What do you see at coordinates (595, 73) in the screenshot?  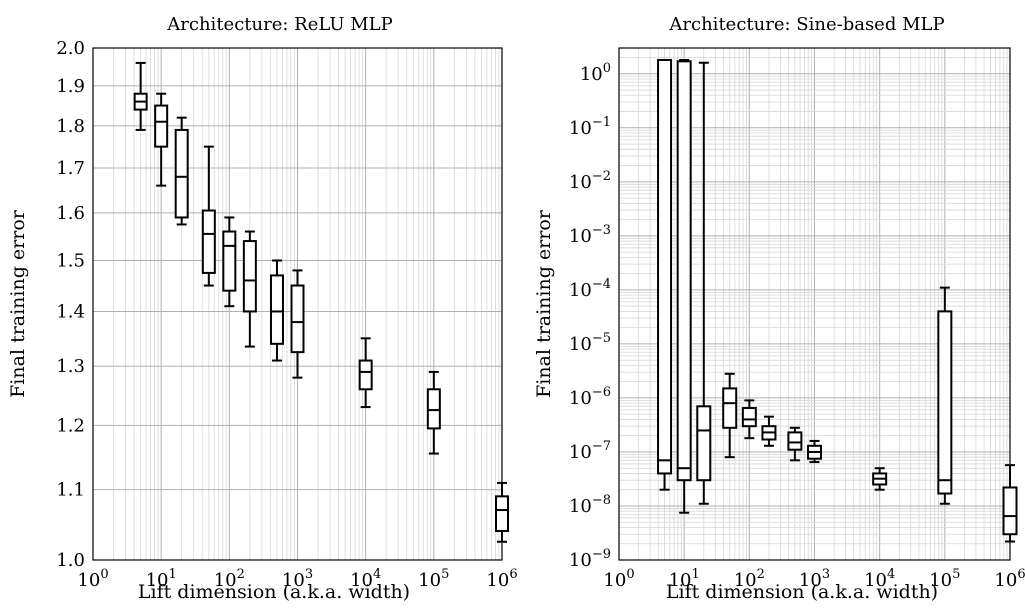 I see `right-y-tick-label: 10⁰` at bounding box center [595, 73].